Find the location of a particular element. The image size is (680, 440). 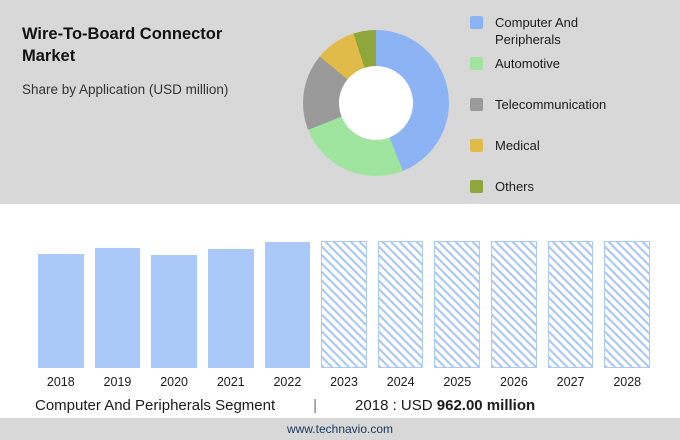

bar-2023 is located at coordinates (344, 304).